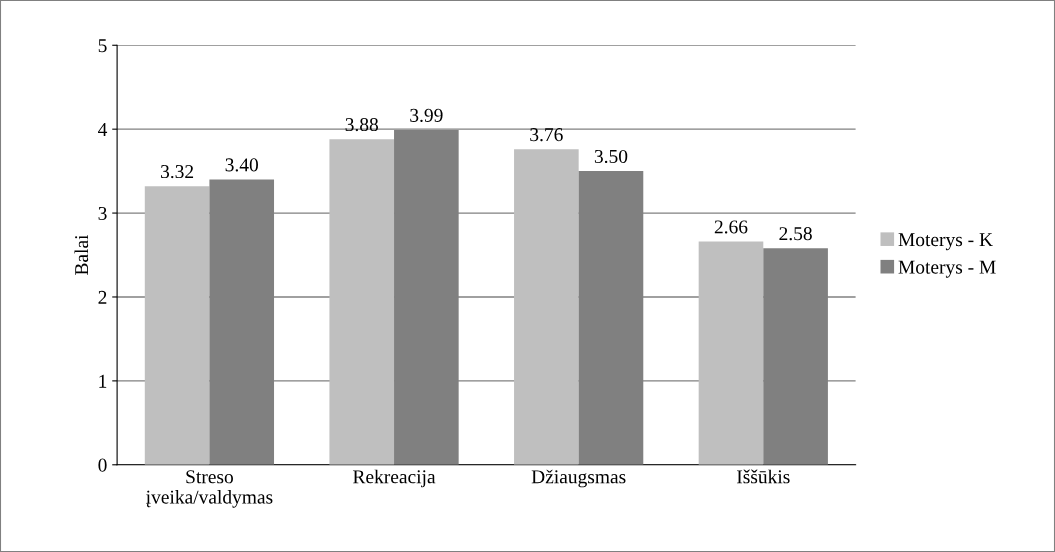  Describe the element at coordinates (546, 135) in the screenshot. I see `data-label: 3.76` at that location.